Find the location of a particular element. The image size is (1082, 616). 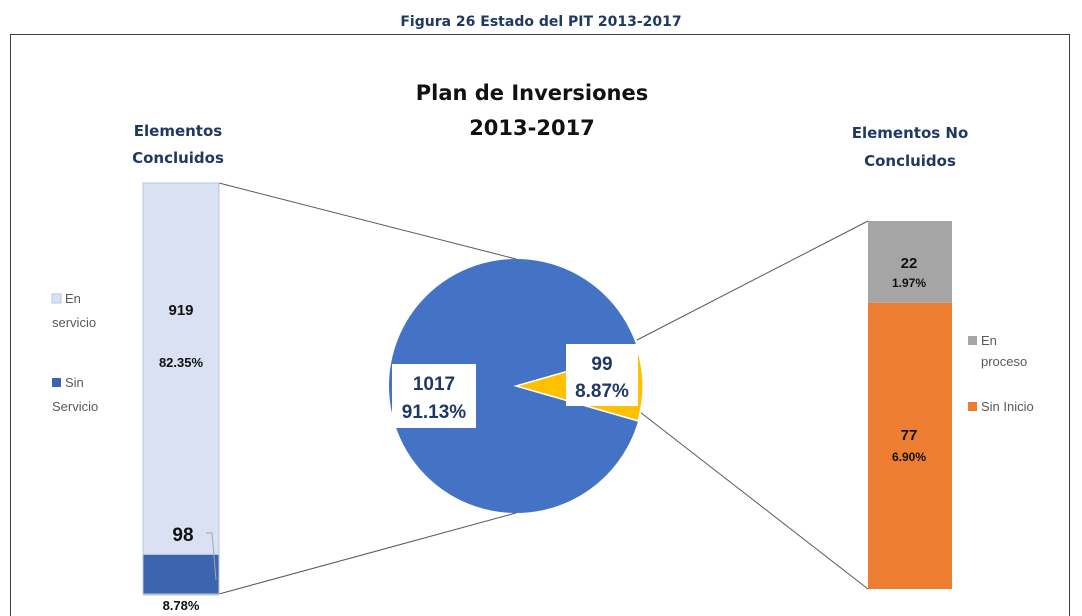

right-bar-value-en-proceso: 22 is located at coordinates (909, 263).